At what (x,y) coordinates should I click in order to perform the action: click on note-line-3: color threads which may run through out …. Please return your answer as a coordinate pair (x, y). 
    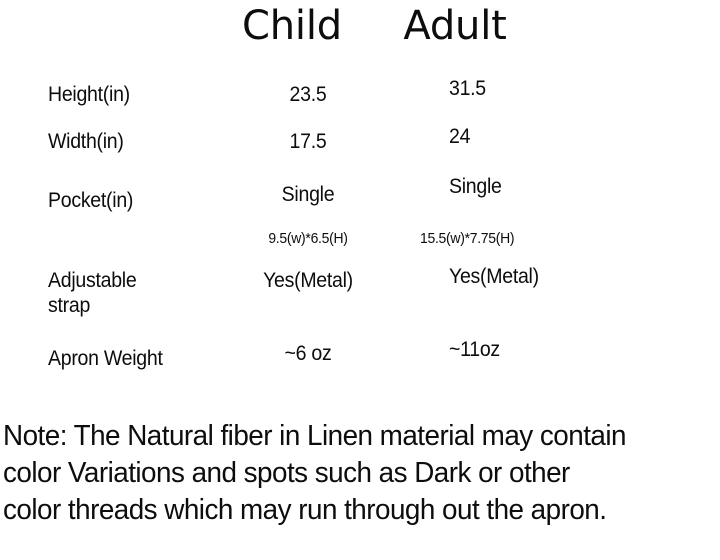
    Looking at the image, I should click on (305, 510).